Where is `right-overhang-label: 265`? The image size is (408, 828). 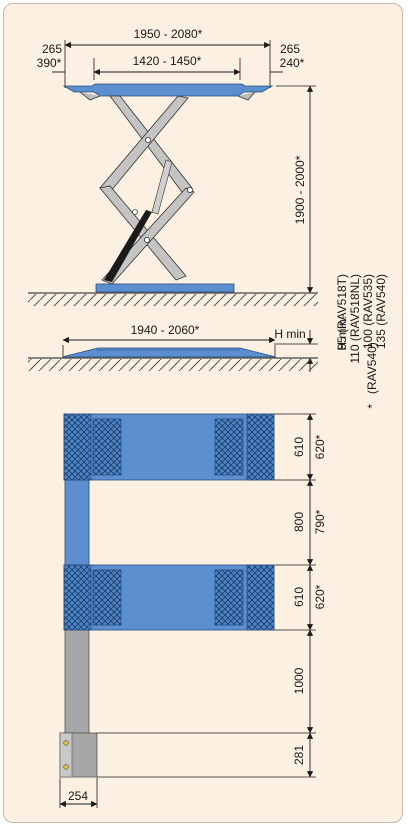
right-overhang-label: 265 is located at coordinates (290, 49).